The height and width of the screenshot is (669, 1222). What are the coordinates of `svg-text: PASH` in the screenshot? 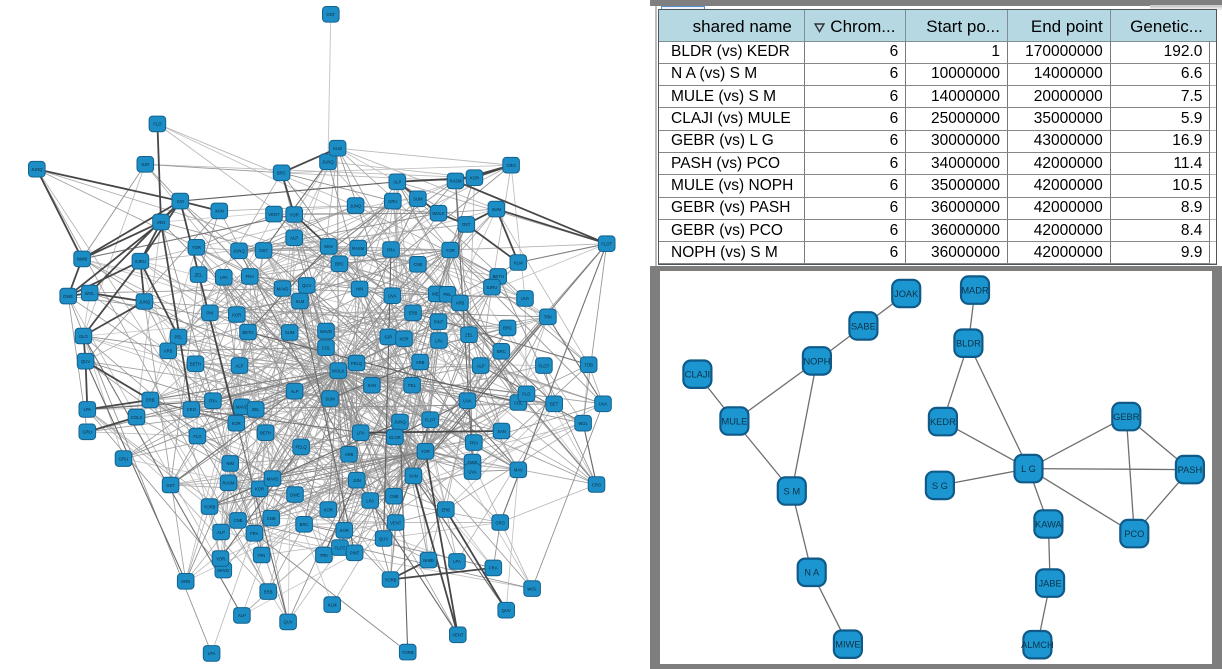 It's located at (1190, 470).